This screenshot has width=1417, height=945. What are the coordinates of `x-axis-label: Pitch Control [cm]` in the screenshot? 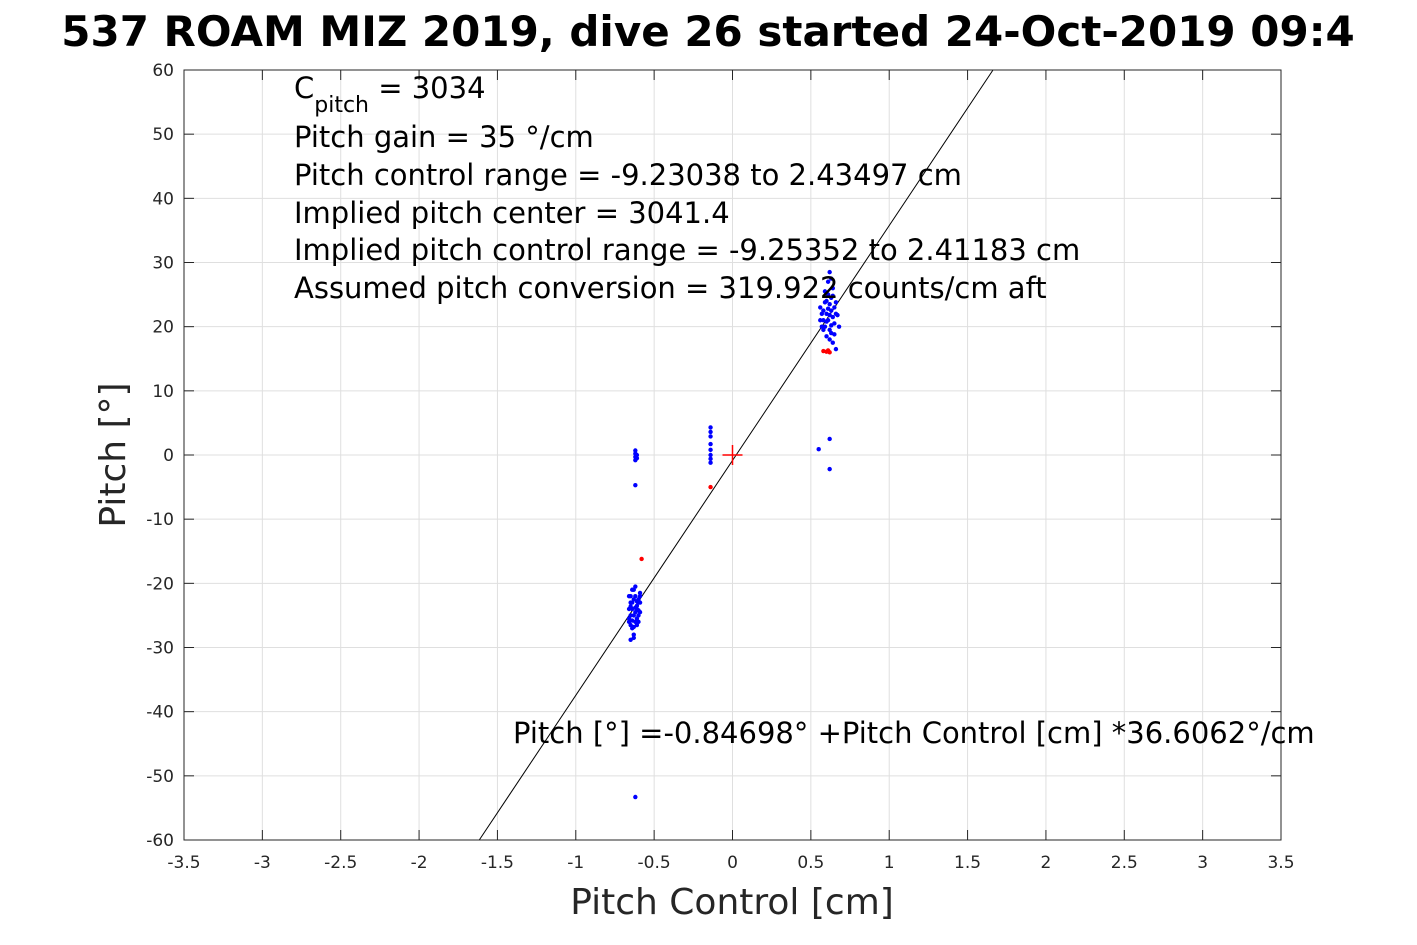 It's located at (732, 902).